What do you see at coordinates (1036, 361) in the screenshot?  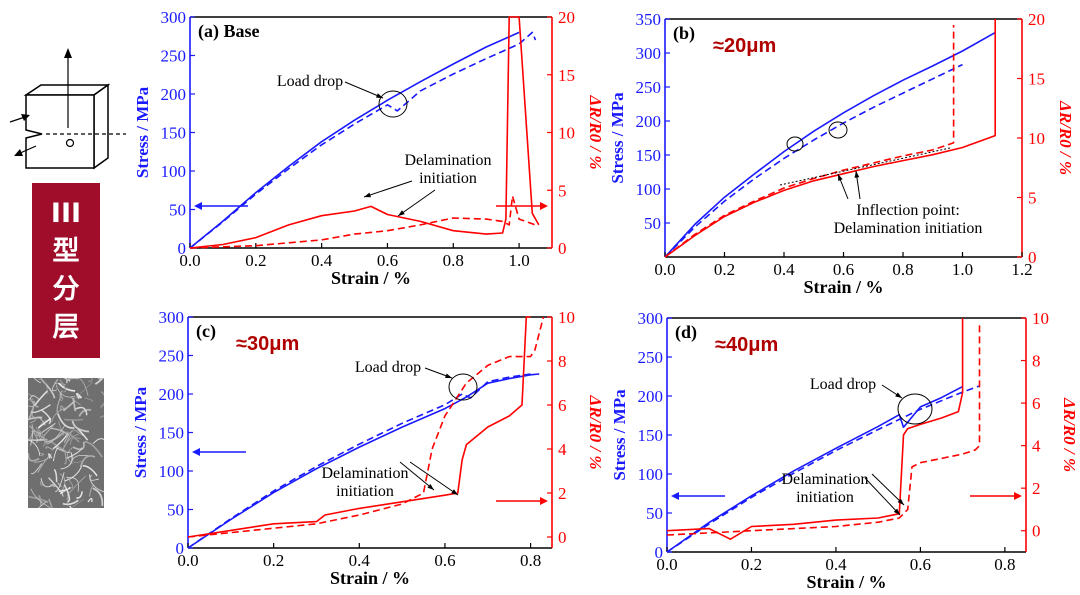 I see `right-y-tick-label: 8` at bounding box center [1036, 361].